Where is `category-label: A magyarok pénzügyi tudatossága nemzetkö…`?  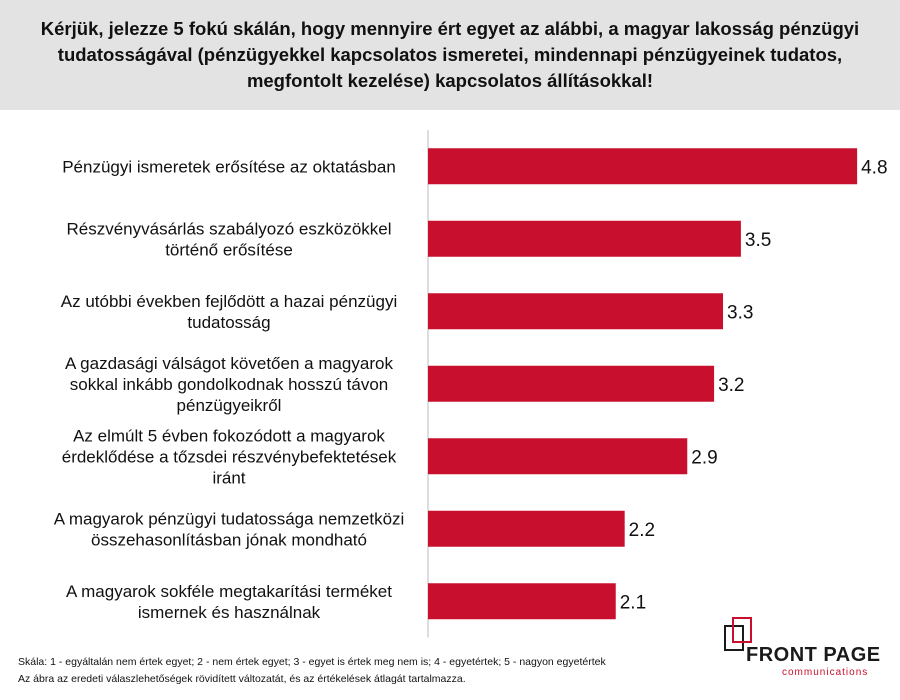 category-label: A magyarok pénzügyi tudatossága nemzetkö… is located at coordinates (229, 529).